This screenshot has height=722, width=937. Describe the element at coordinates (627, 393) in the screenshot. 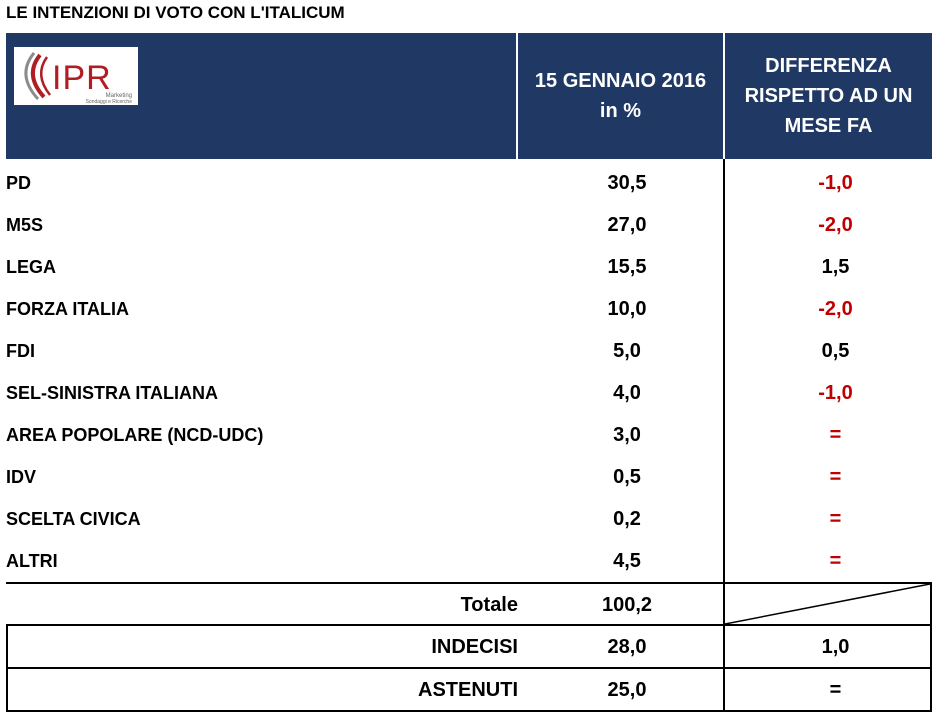

I see `party-value: 4,0` at that location.